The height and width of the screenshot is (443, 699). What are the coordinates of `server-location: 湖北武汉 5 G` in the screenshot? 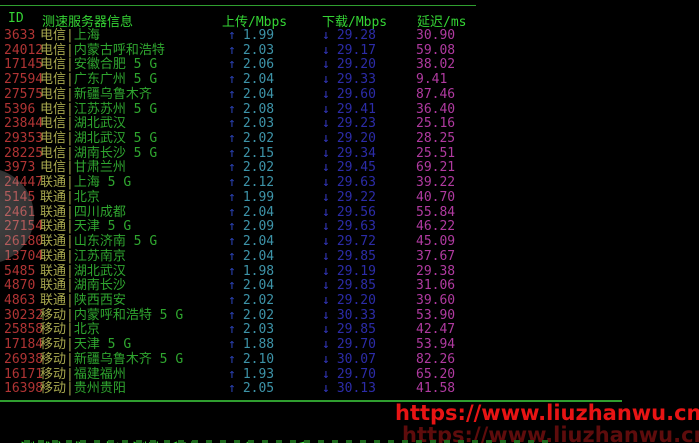 It's located at (115, 139).